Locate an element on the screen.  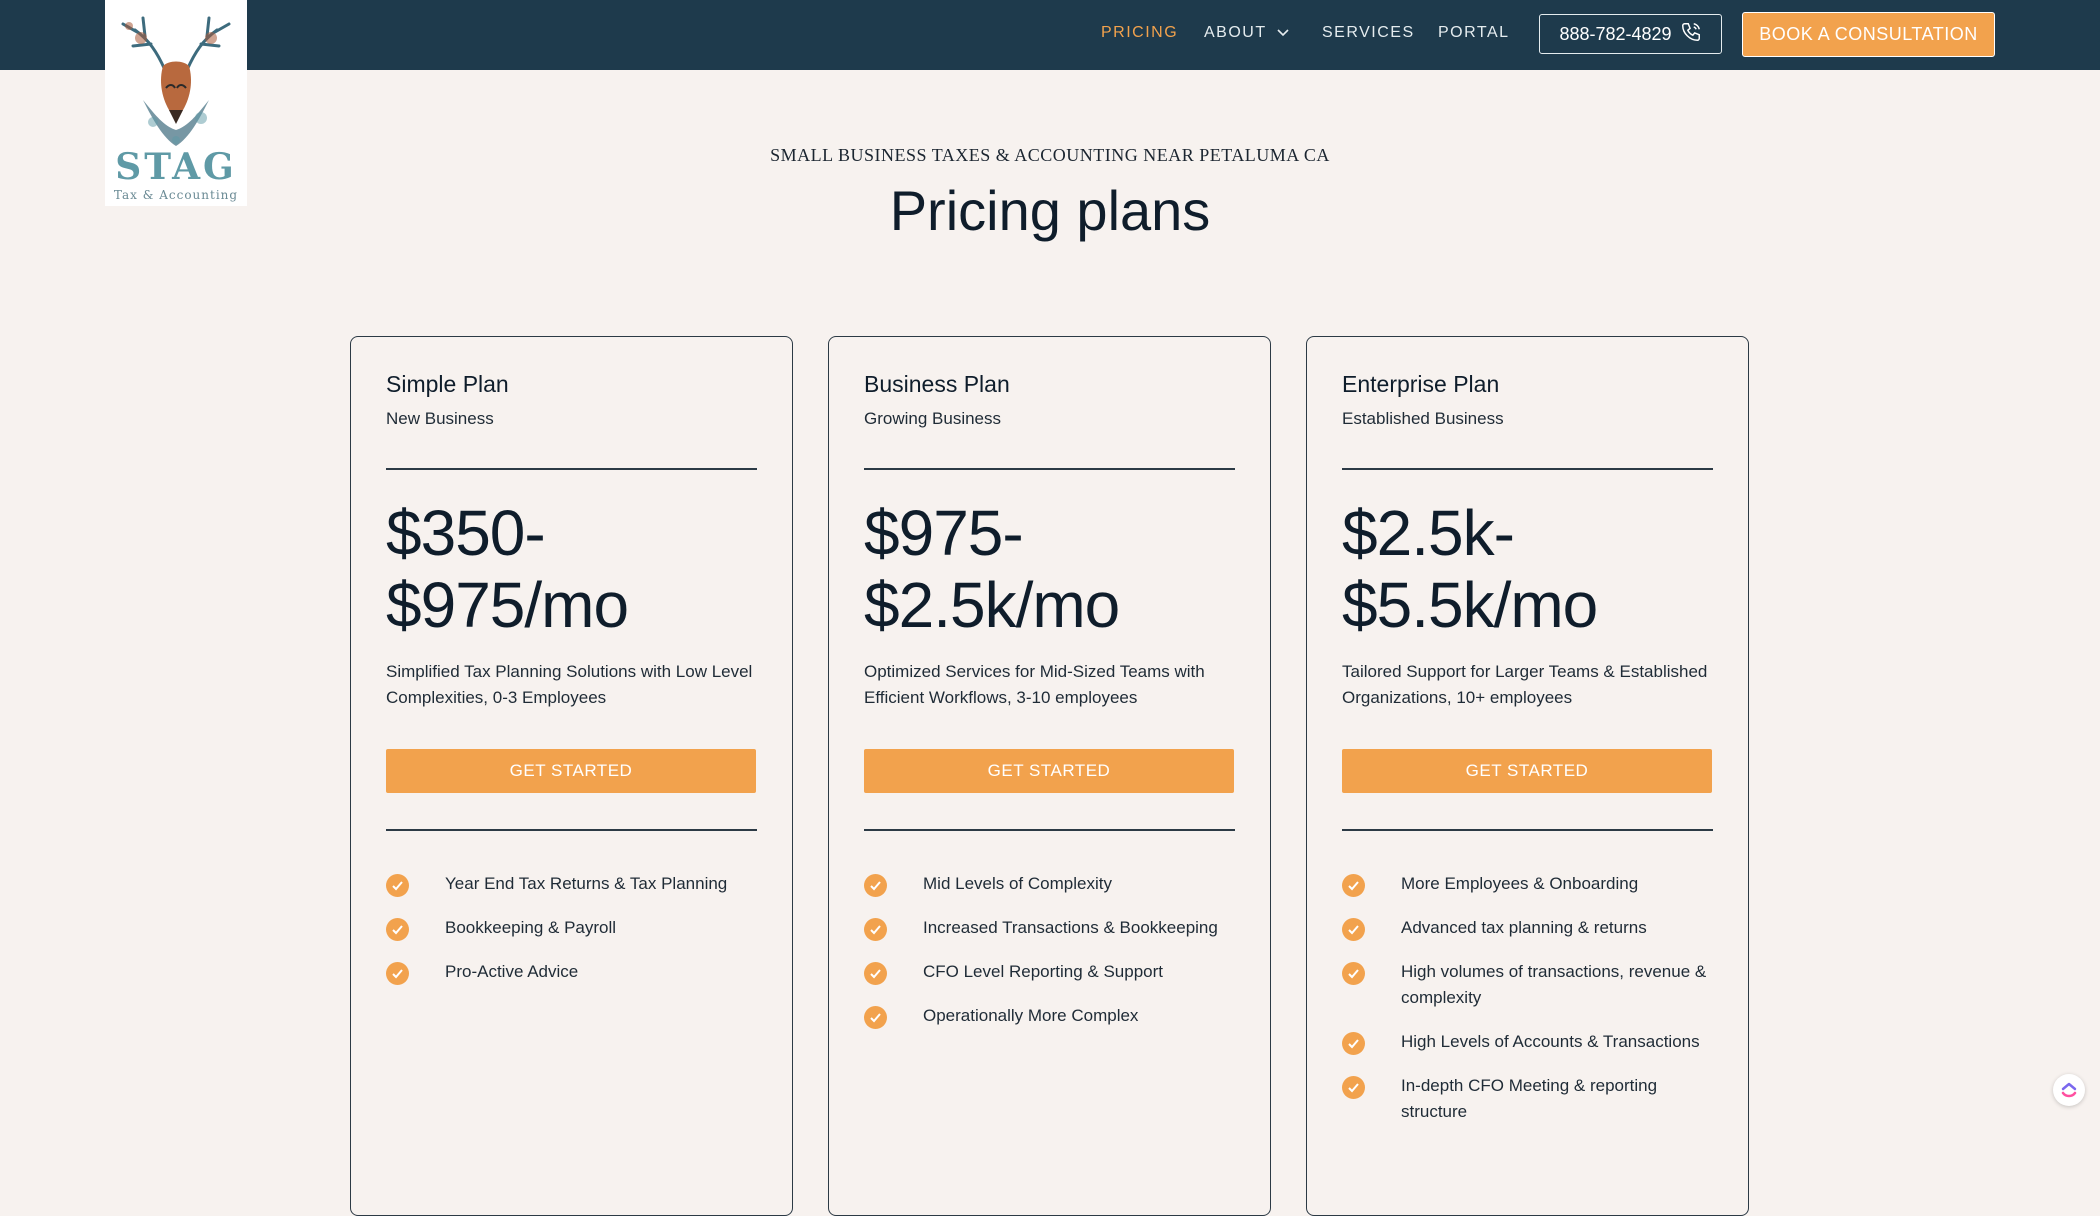
plan-price: $2.5k- $5.5k/mo is located at coordinates (1532, 569).